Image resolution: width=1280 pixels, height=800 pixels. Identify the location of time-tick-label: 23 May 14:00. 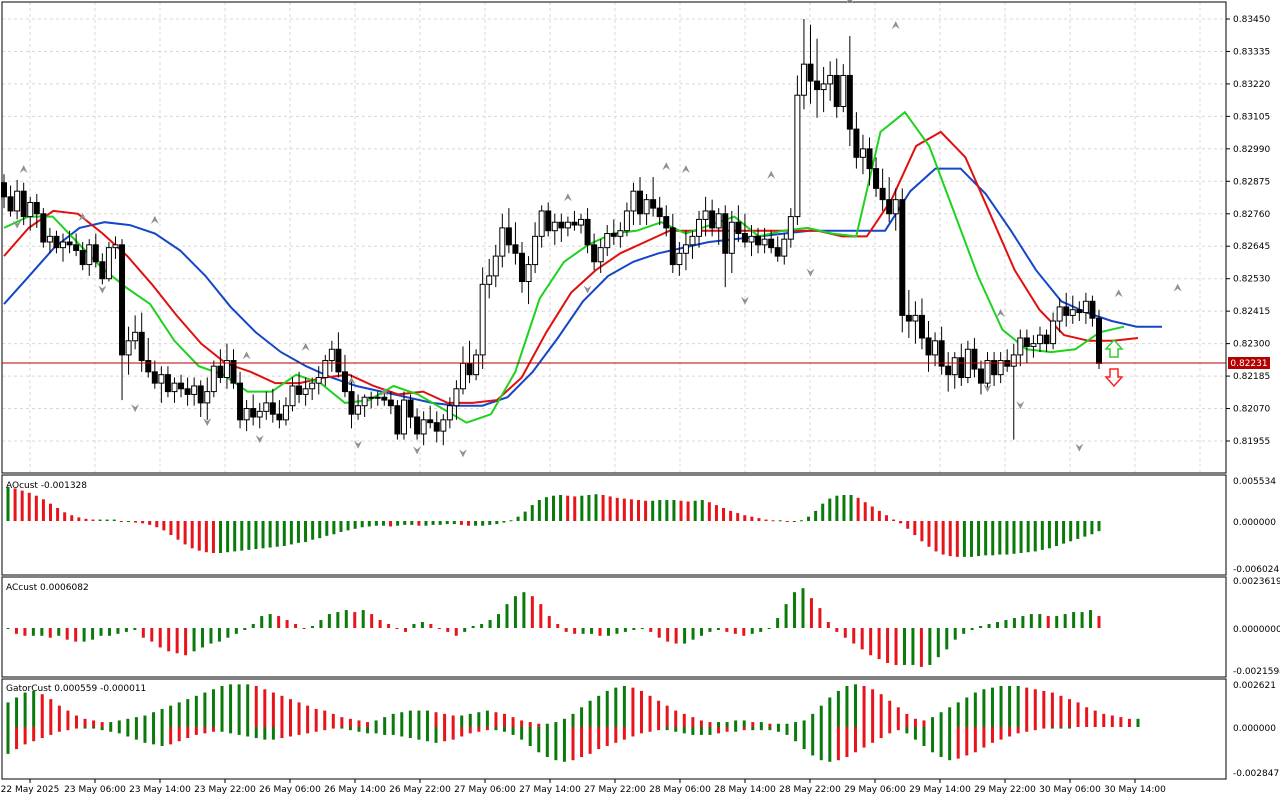
(160, 790).